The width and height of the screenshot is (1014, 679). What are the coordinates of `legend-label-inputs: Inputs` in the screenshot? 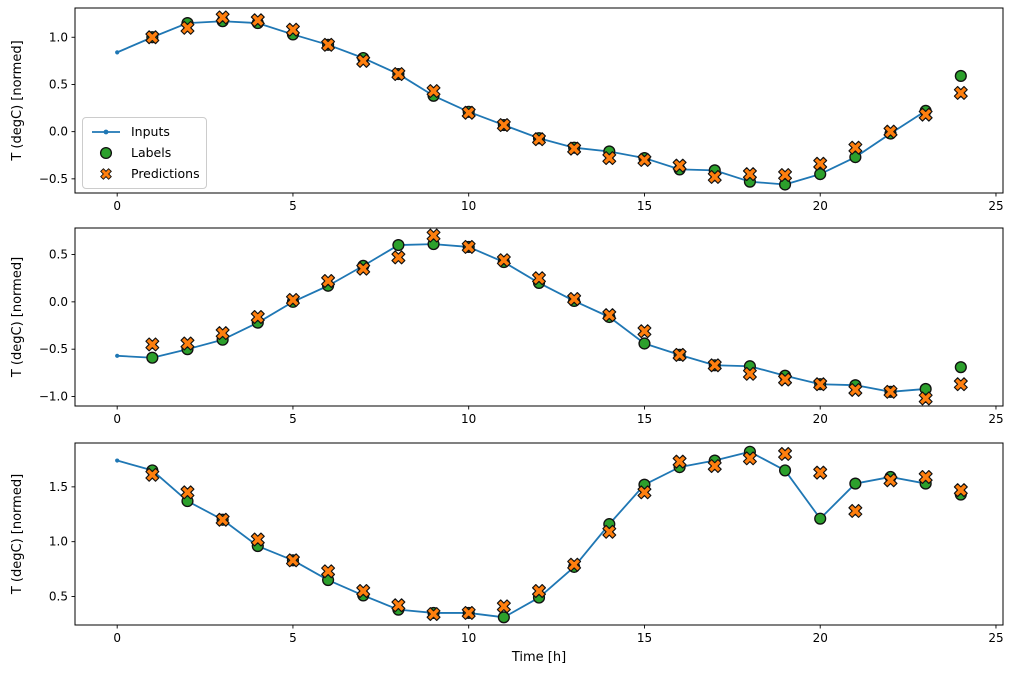 It's located at (150, 131).